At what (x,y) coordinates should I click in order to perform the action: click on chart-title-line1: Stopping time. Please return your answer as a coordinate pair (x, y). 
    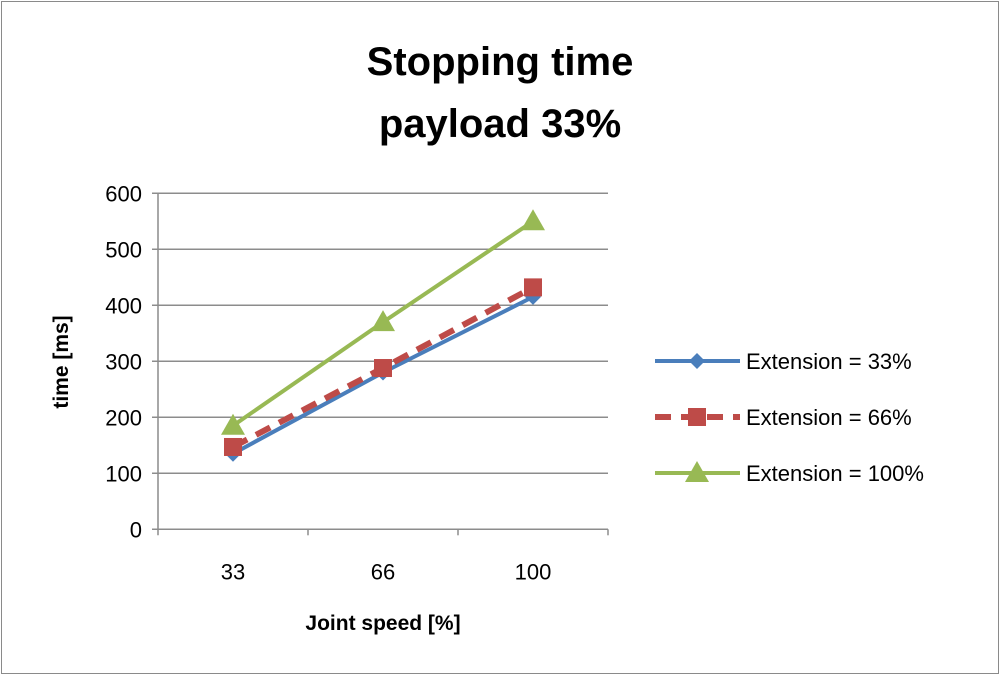
    Looking at the image, I should click on (500, 62).